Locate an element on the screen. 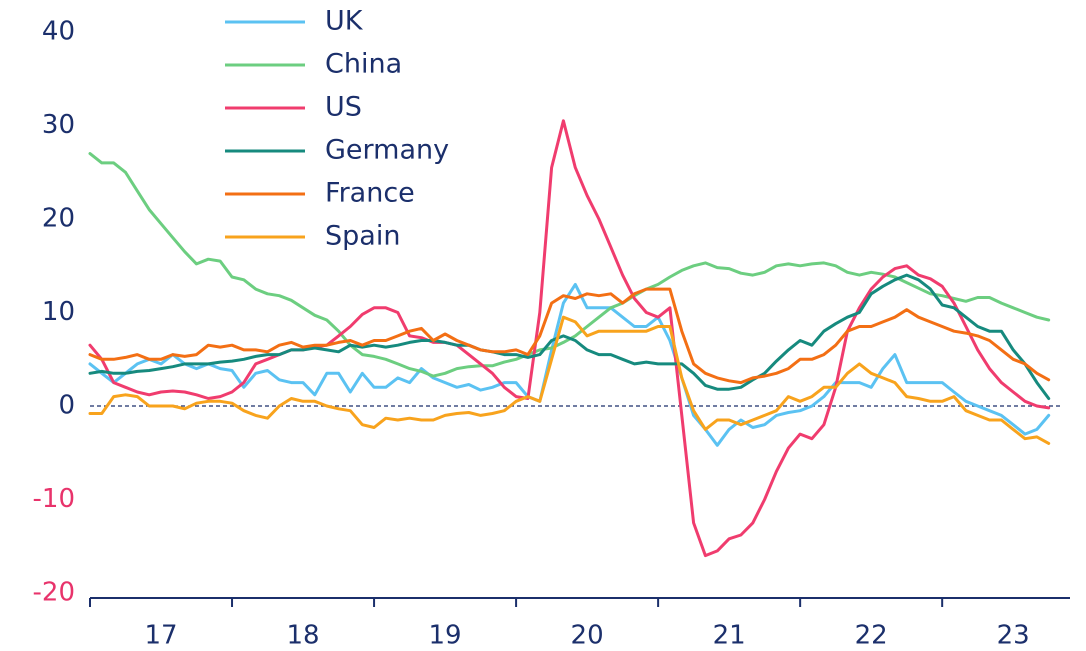 Image resolution: width=1086 pixels, height=651 pixels. legend-label: China is located at coordinates (363, 64).